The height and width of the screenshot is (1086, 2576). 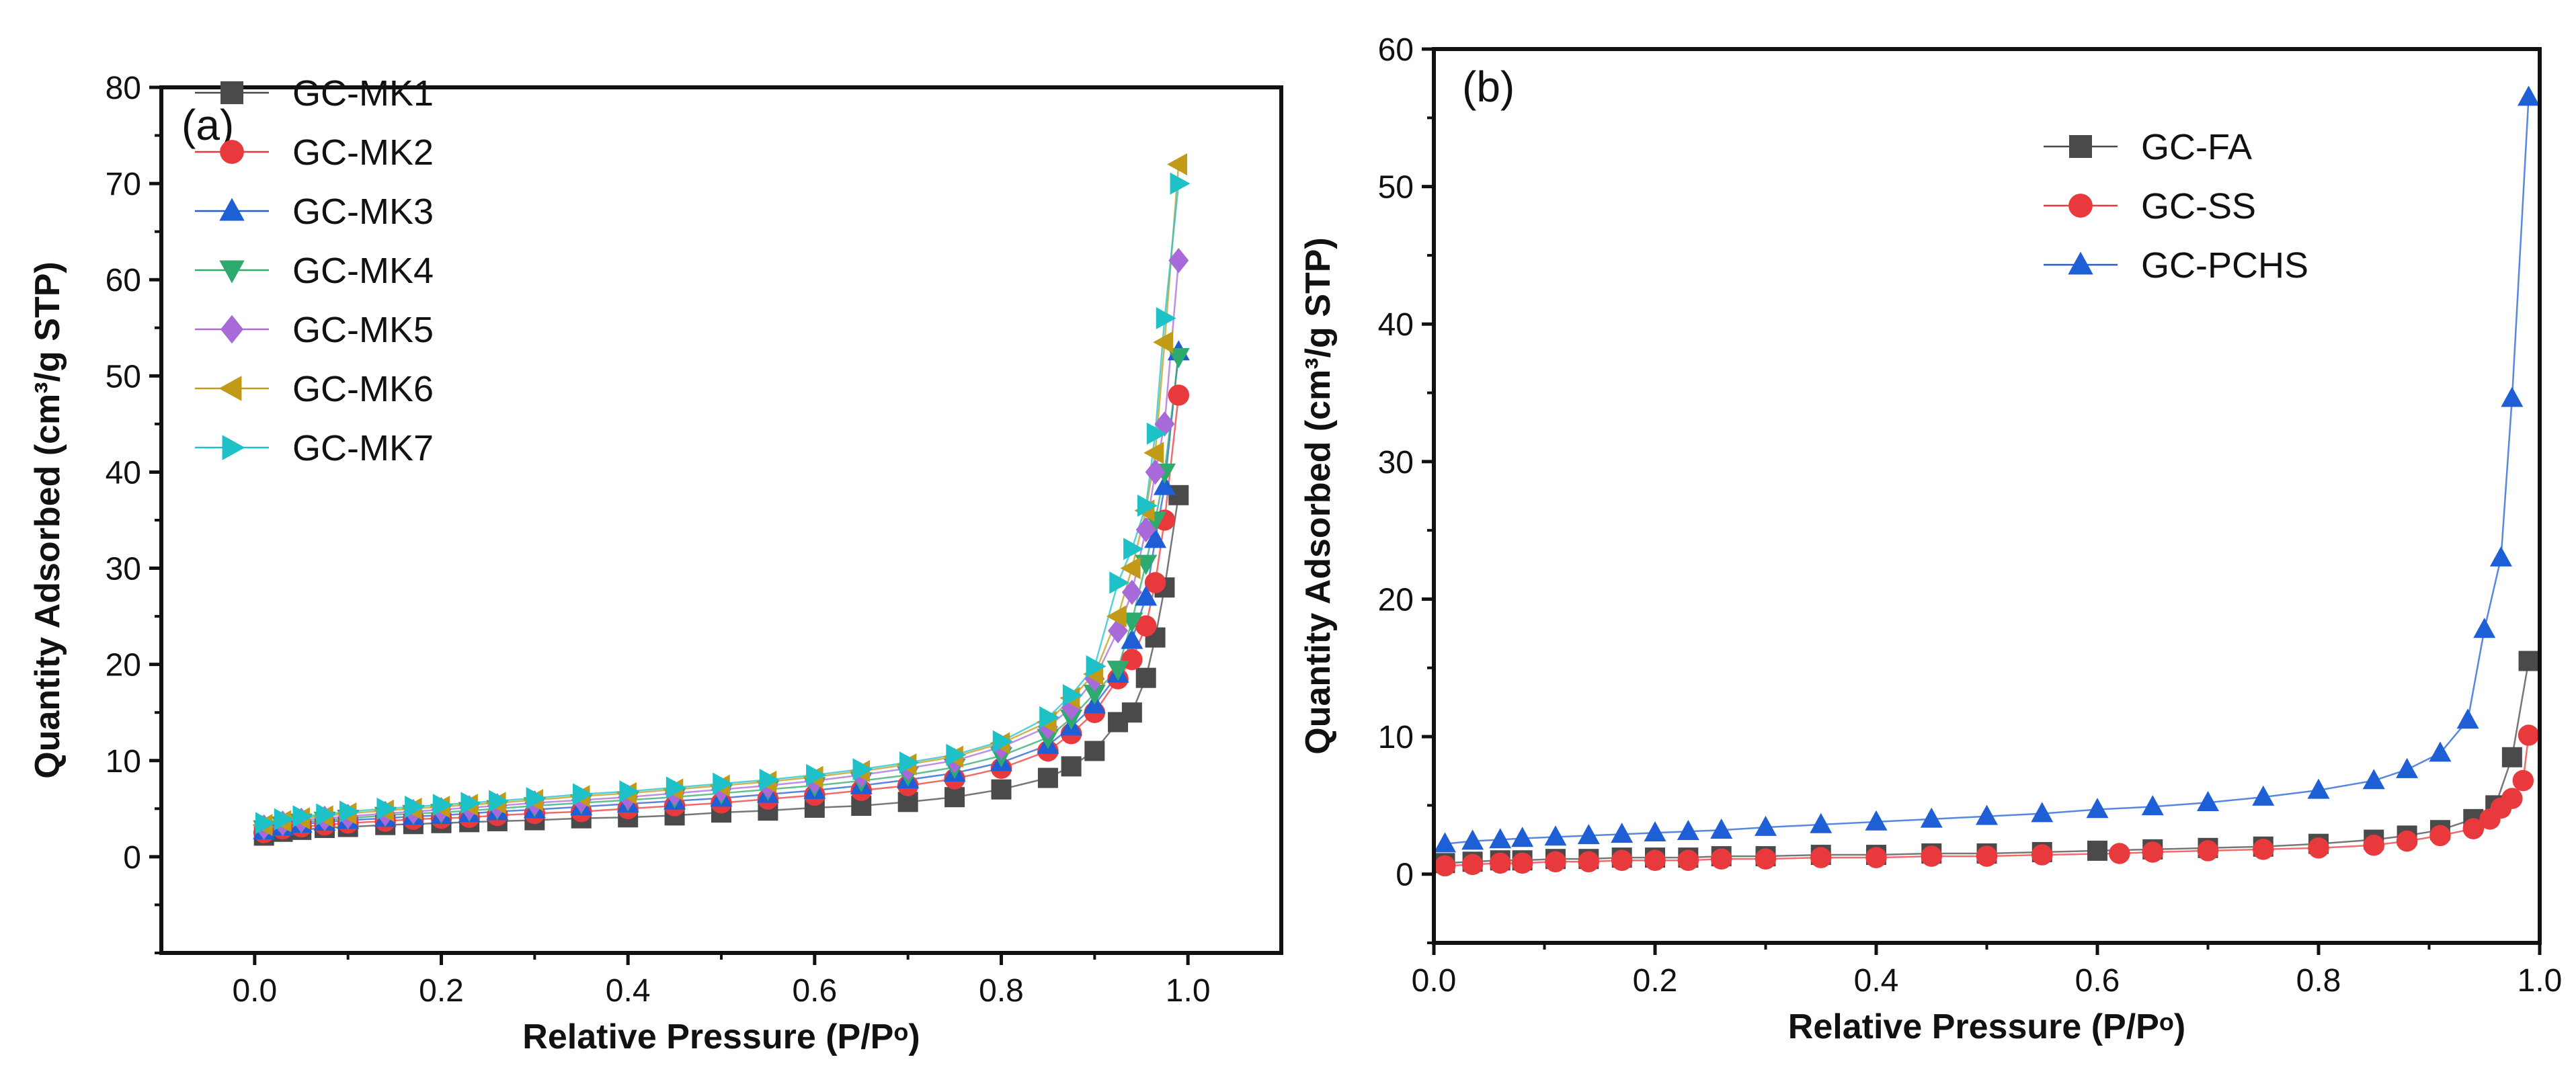 What do you see at coordinates (363, 93) in the screenshot?
I see `legend-label: GC-MK1` at bounding box center [363, 93].